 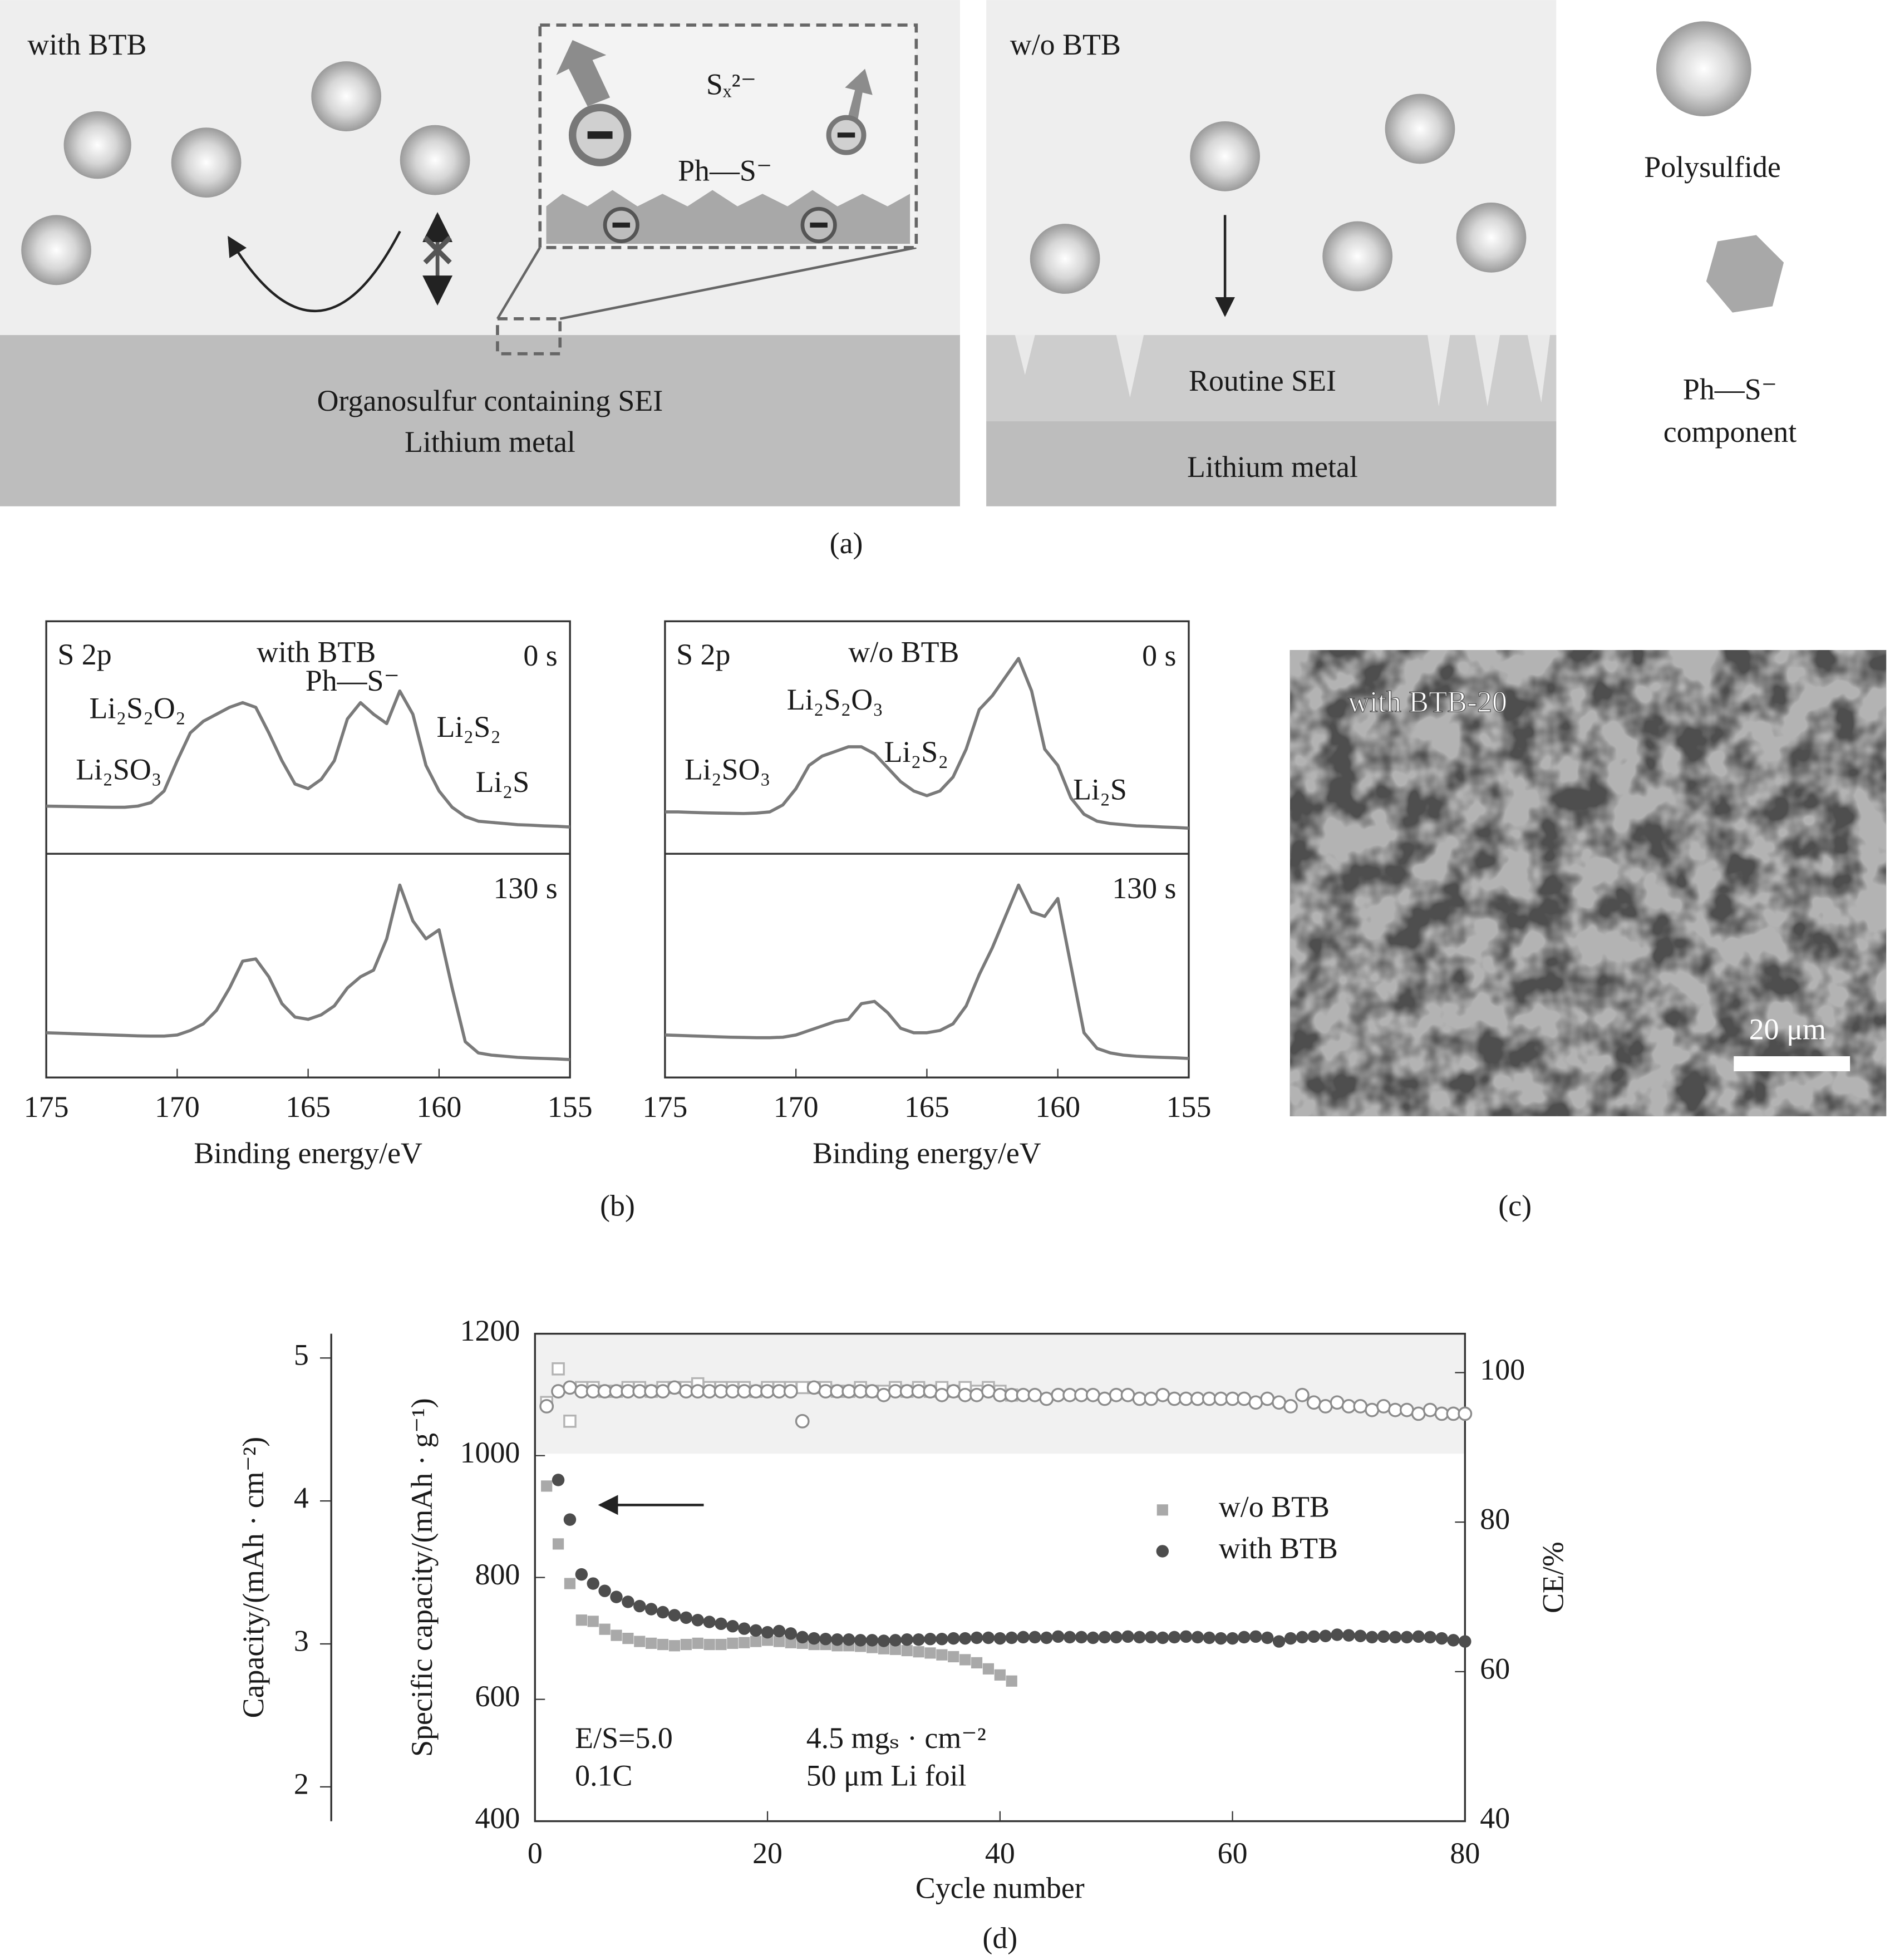 I want to click on scale-bar-label: 20 μm, so click(x=1787, y=1029).